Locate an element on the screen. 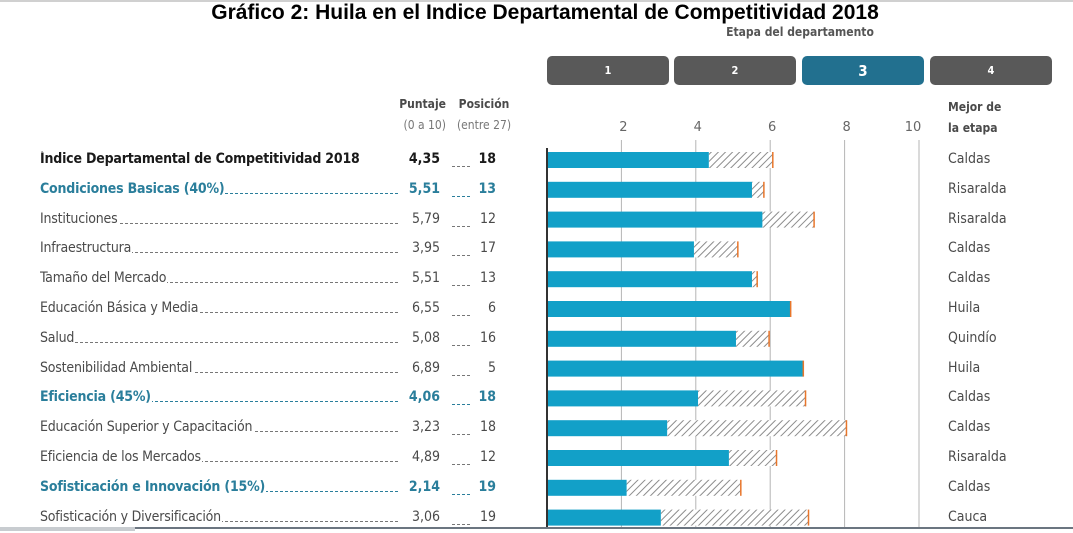 The height and width of the screenshot is (533, 1073). bottom-rule is located at coordinates (604, 528).